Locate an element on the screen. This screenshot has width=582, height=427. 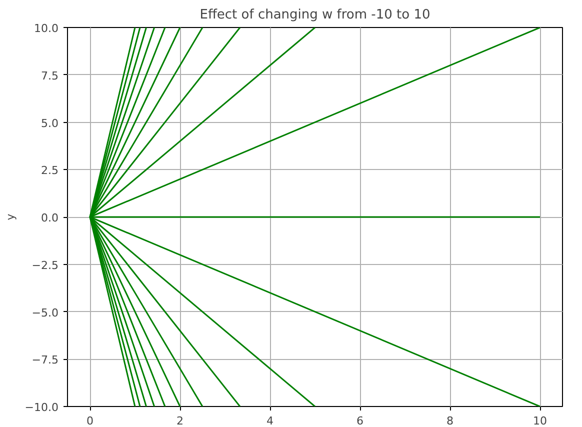
y-tick-label: 5.0 is located at coordinates (50, 123).